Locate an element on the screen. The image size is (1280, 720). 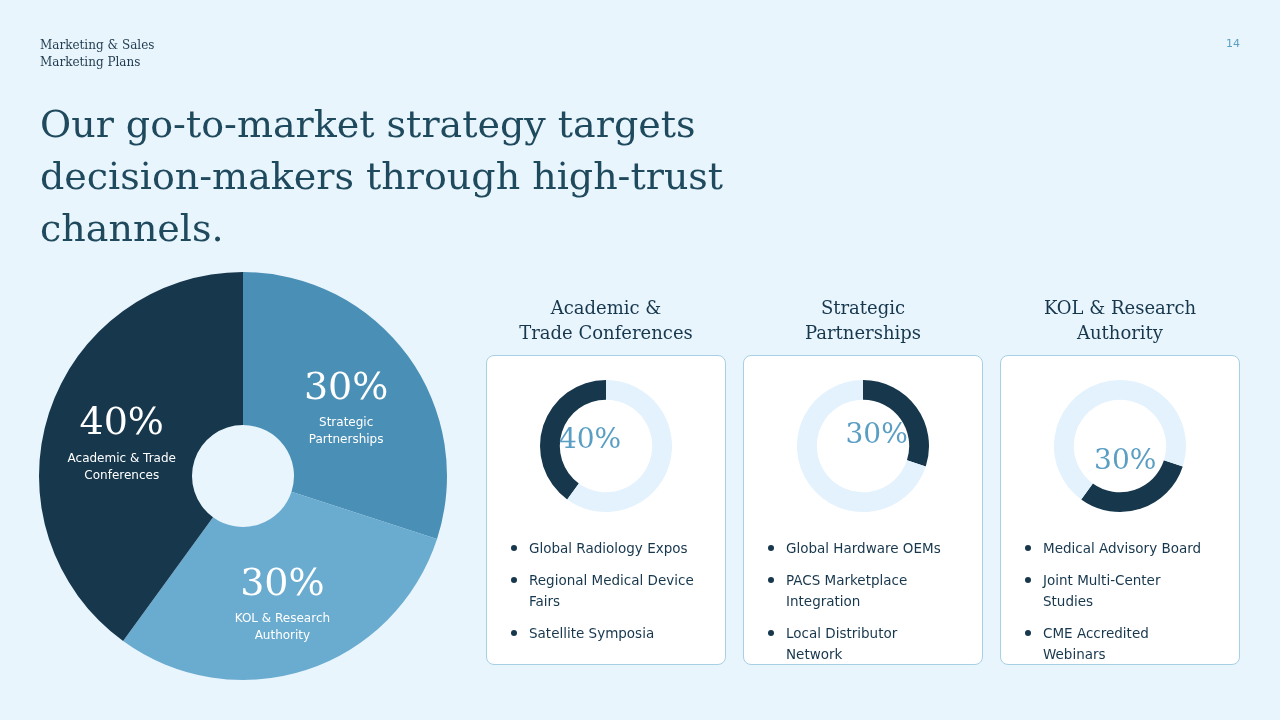
text: Global Hardware OEMs is located at coordinates (863, 548).